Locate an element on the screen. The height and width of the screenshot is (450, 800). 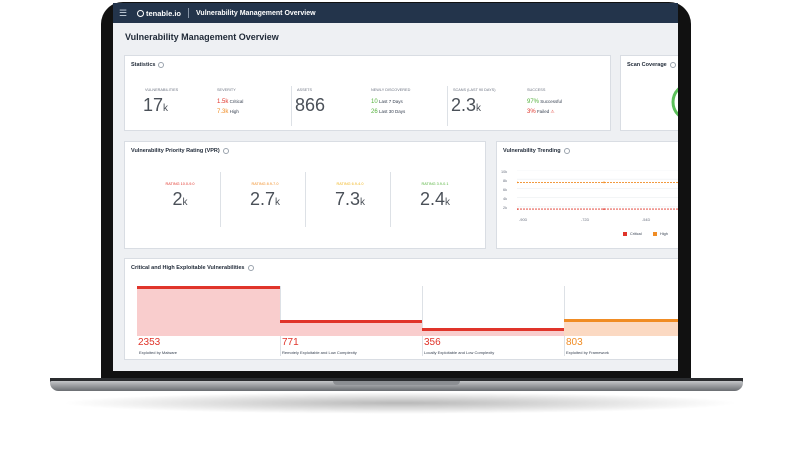
exploit-value: 771 is located at coordinates (290, 342).